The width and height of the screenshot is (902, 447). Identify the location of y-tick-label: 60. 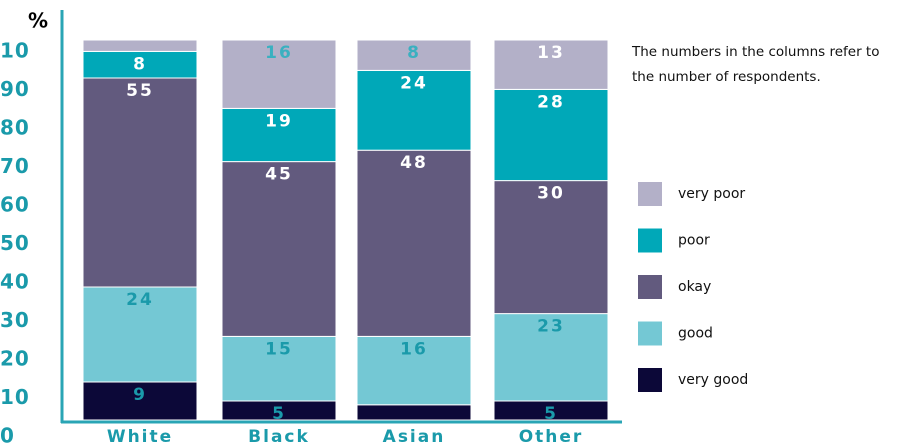
(15, 205).